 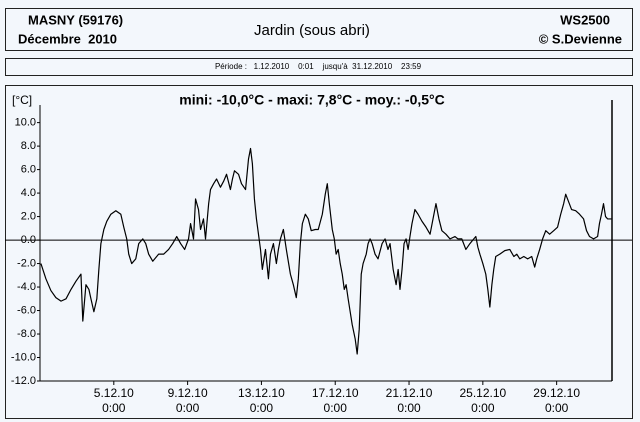 I want to click on y-tick-label: -2.0, so click(x=26, y=263).